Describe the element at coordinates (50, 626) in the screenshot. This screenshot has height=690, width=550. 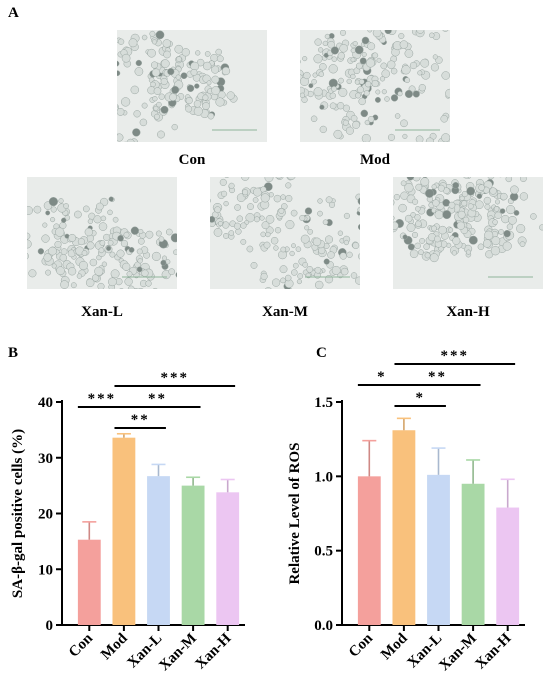
I see `y-tick-label: 0` at that location.